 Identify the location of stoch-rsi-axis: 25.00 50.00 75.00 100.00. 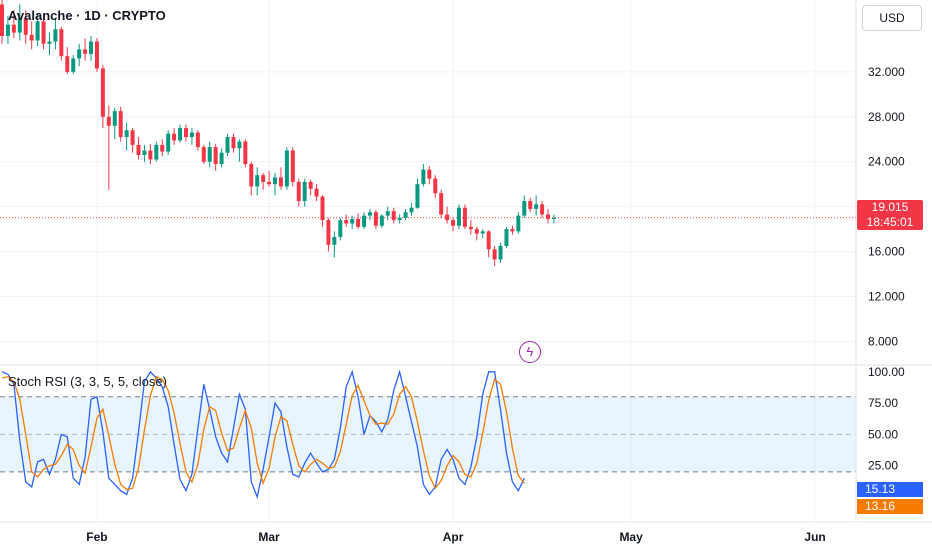
(886, 419).